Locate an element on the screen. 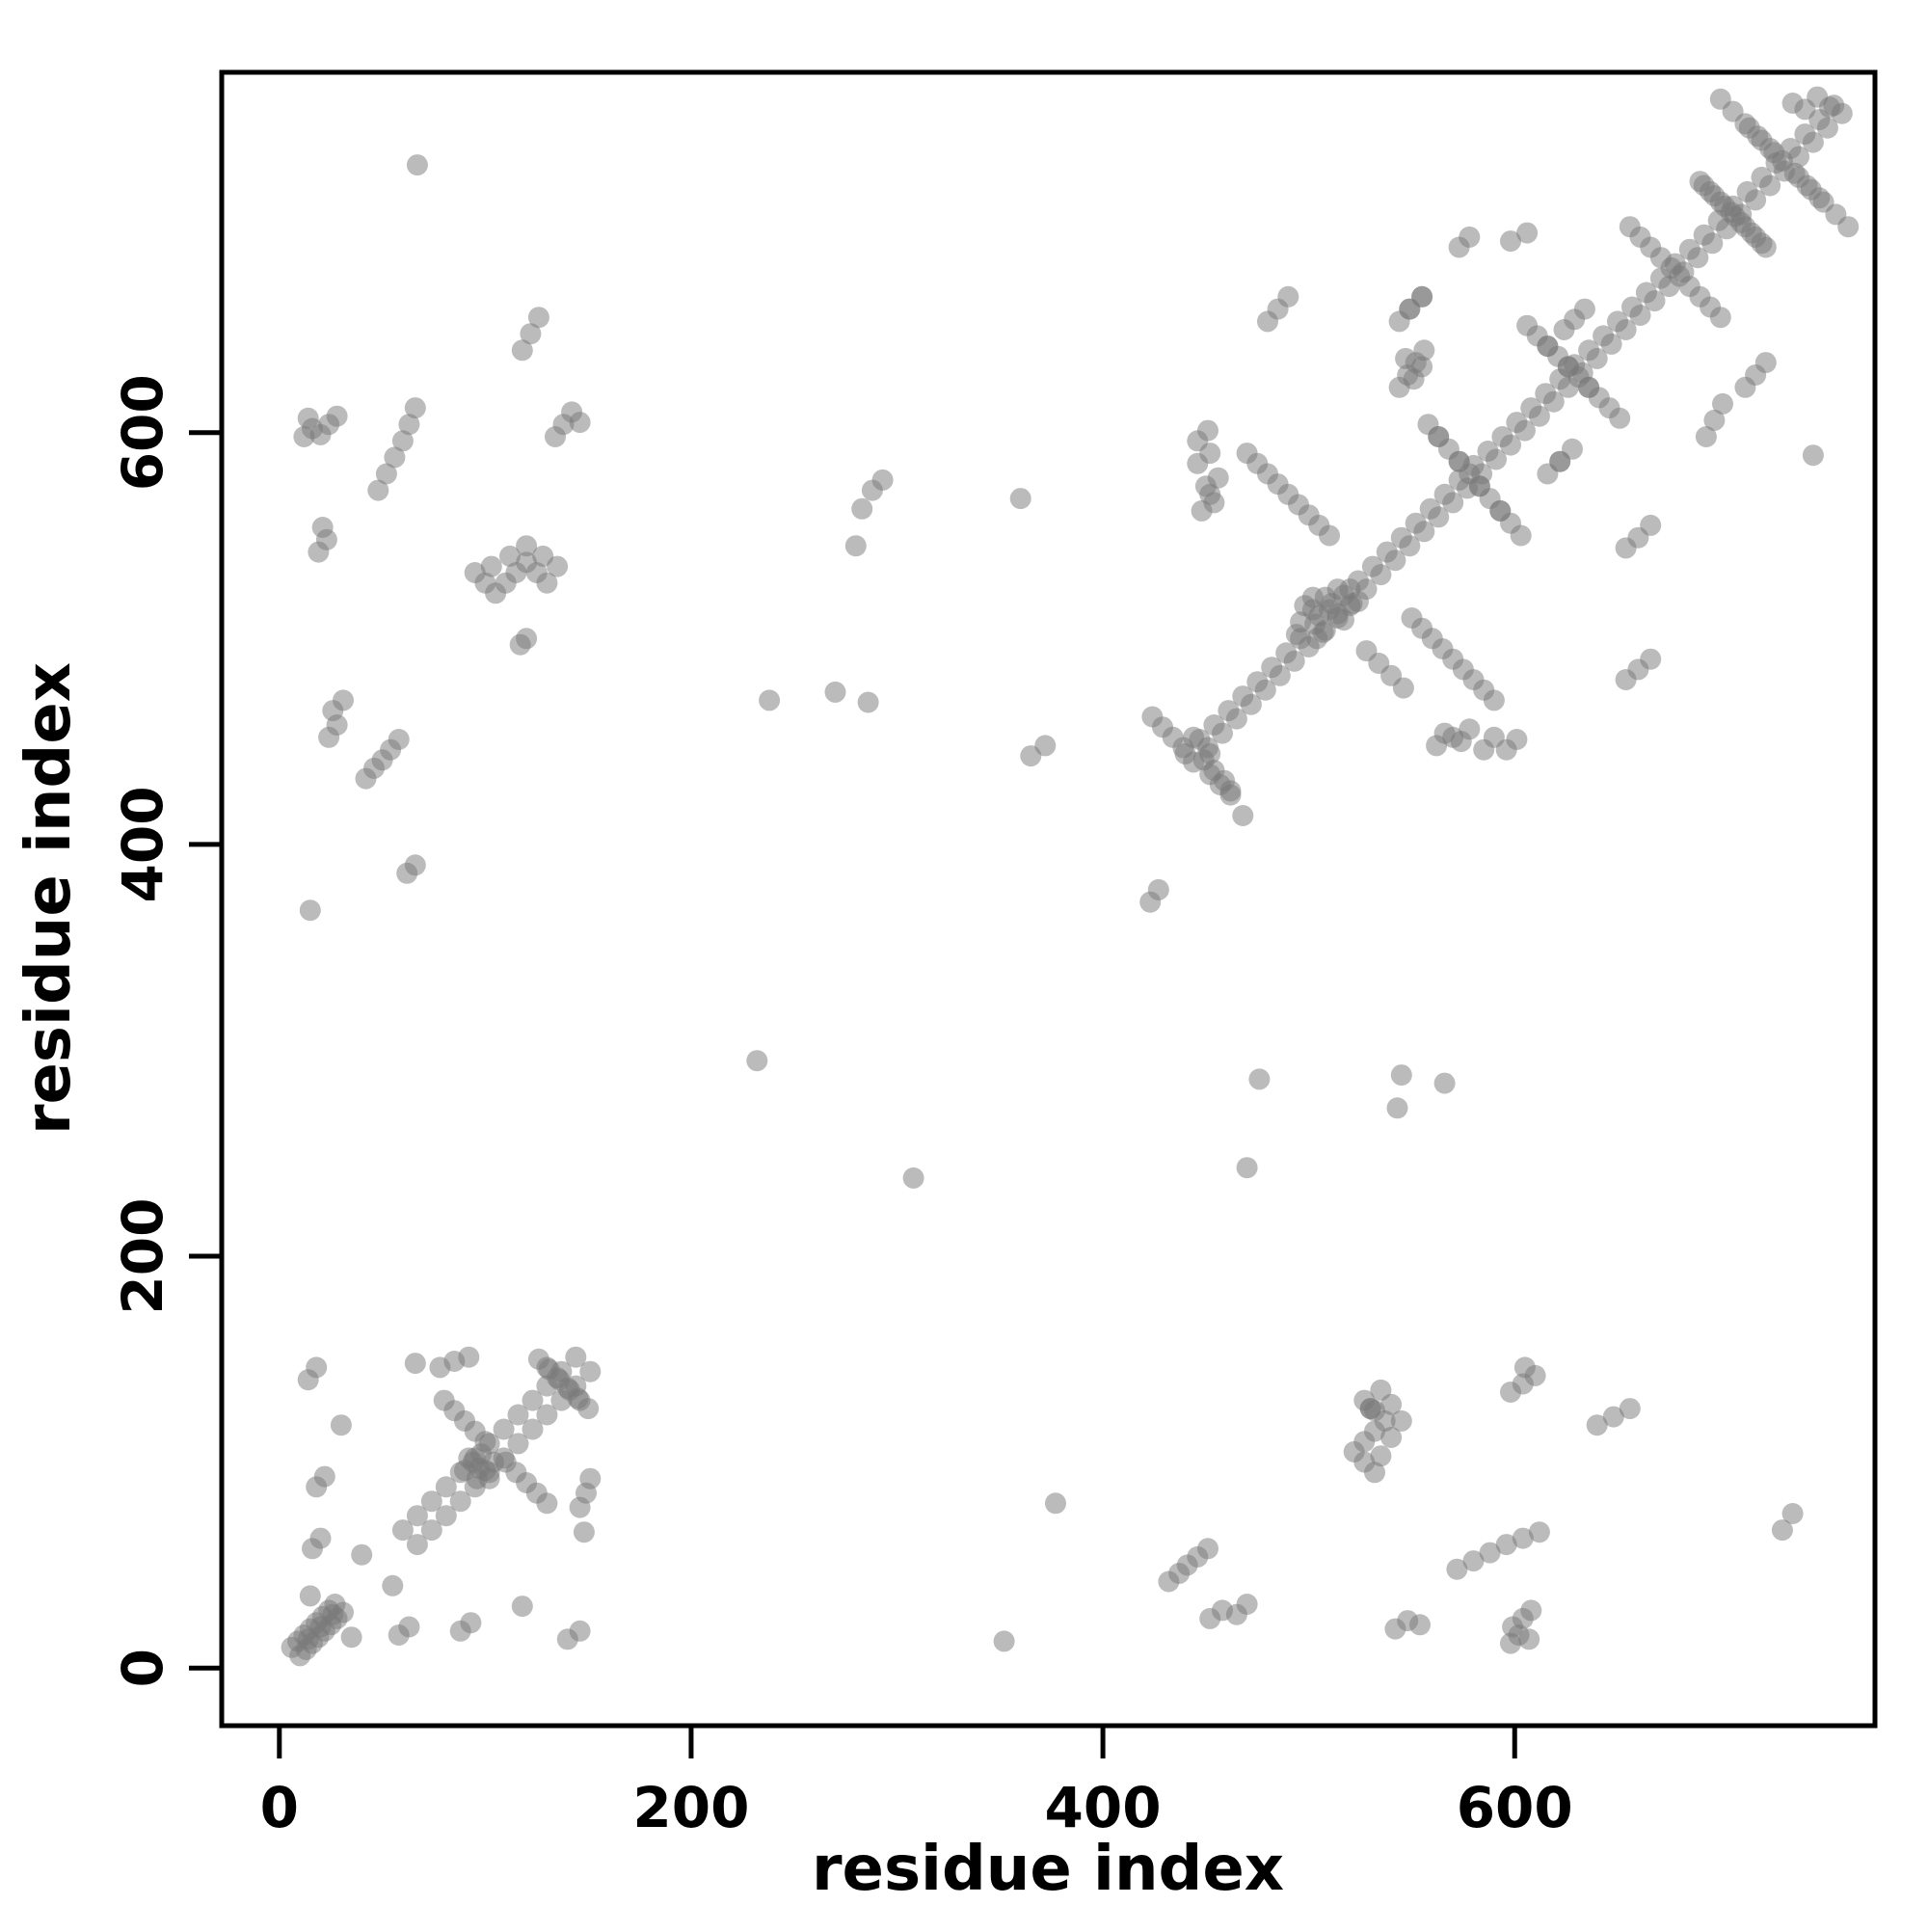 The image size is (1928, 1932). x-tick-label: 0 is located at coordinates (279, 1808).